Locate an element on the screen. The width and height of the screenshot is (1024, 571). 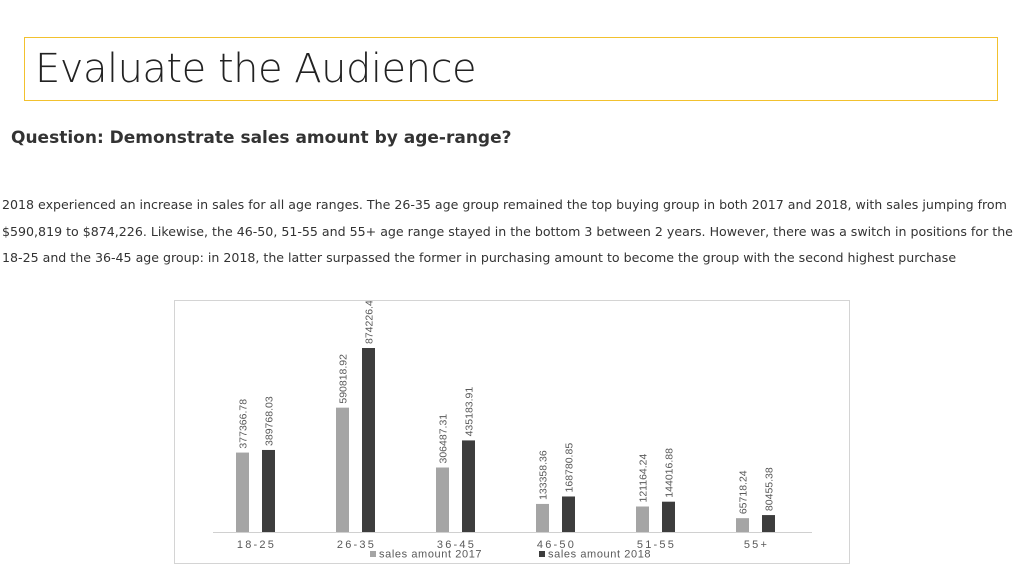
bar-2018-55+ is located at coordinates (768, 523).